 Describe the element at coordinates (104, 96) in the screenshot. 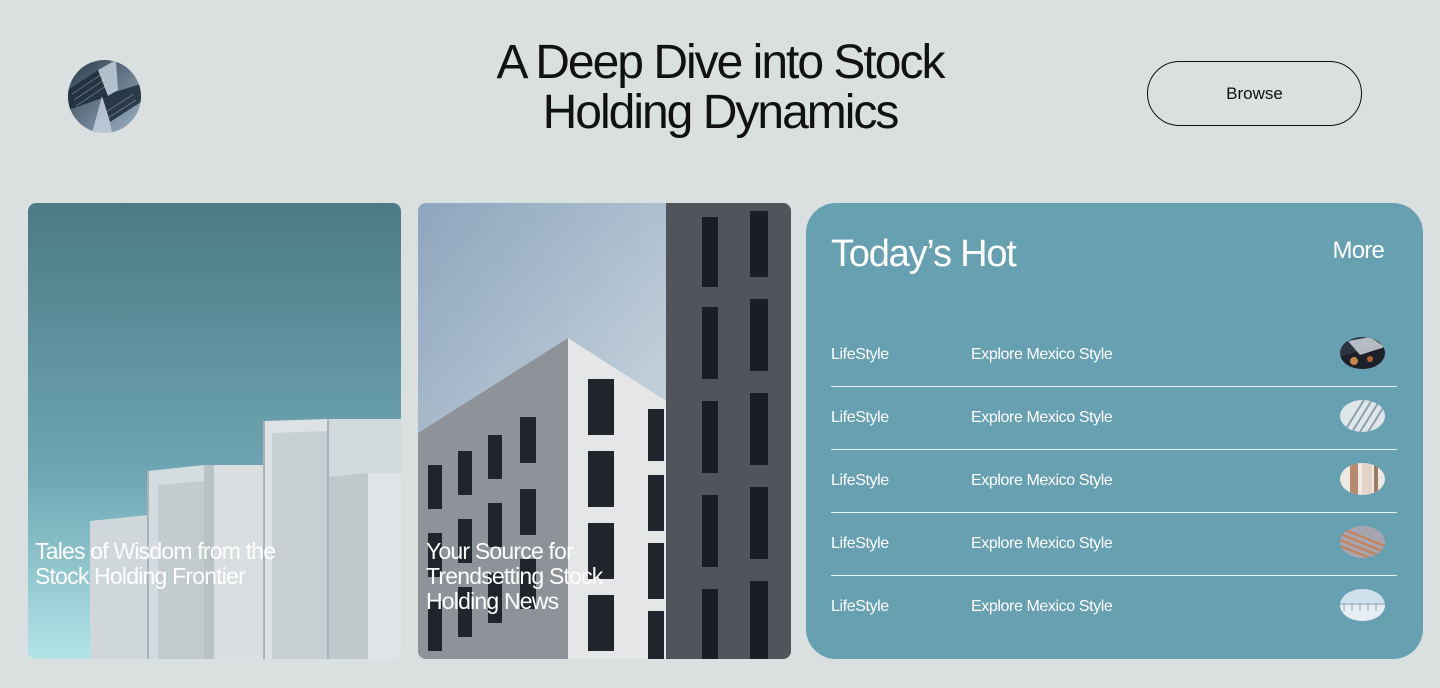

I see `logo` at that location.